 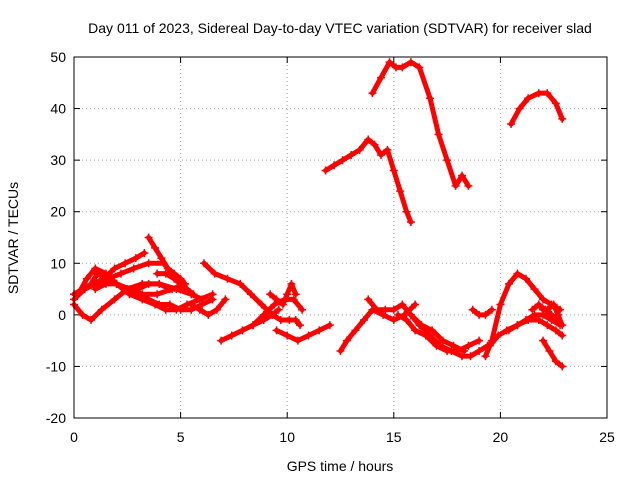 I want to click on x-tick-label: 10, so click(x=287, y=437).